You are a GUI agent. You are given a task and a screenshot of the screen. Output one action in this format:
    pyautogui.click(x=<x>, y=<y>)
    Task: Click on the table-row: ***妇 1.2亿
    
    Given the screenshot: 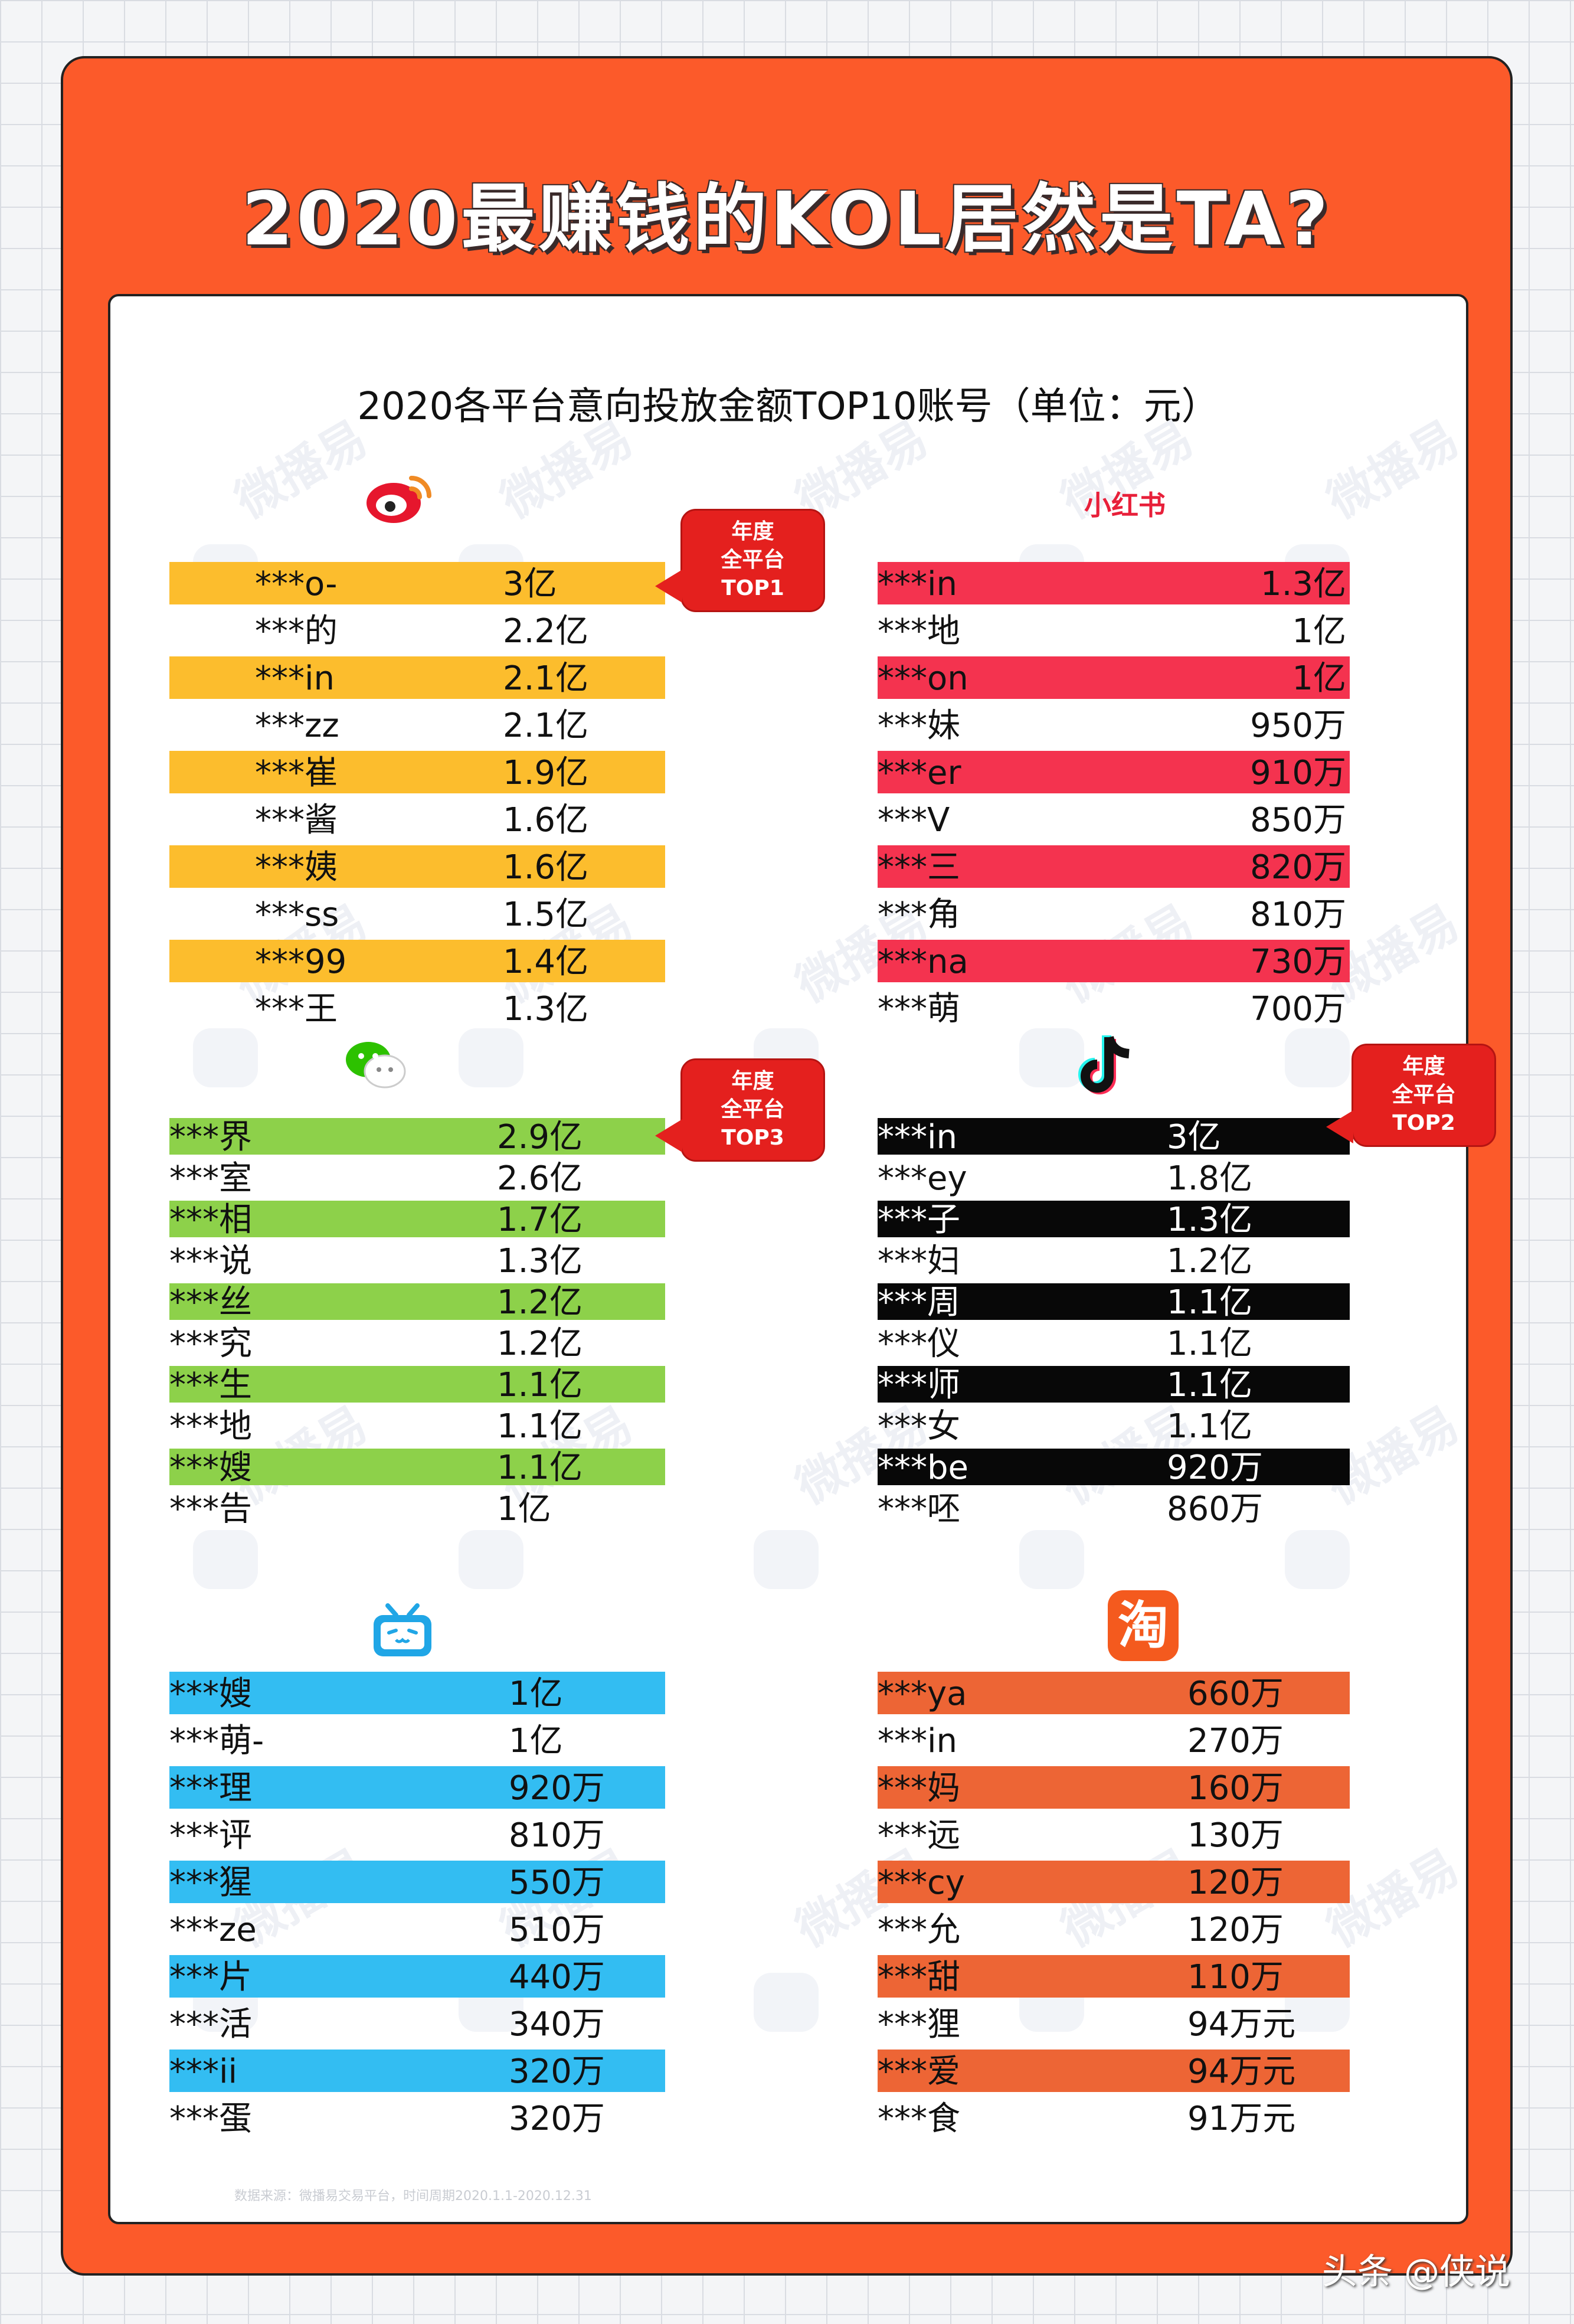 What is the action you would take?
    pyautogui.click(x=1114, y=1261)
    